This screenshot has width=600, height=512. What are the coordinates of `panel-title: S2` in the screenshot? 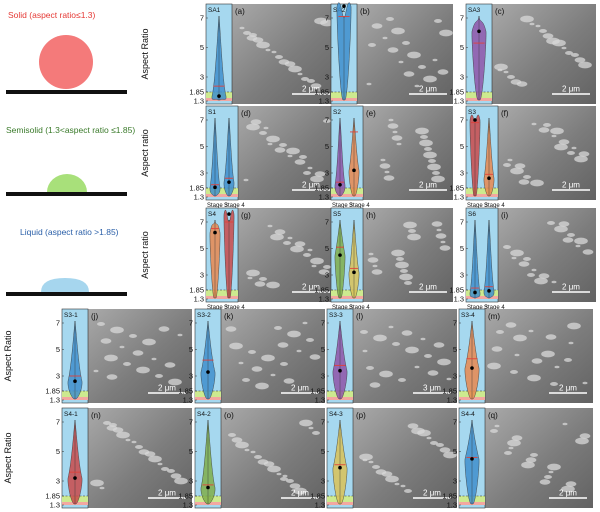 It's located at (337, 112).